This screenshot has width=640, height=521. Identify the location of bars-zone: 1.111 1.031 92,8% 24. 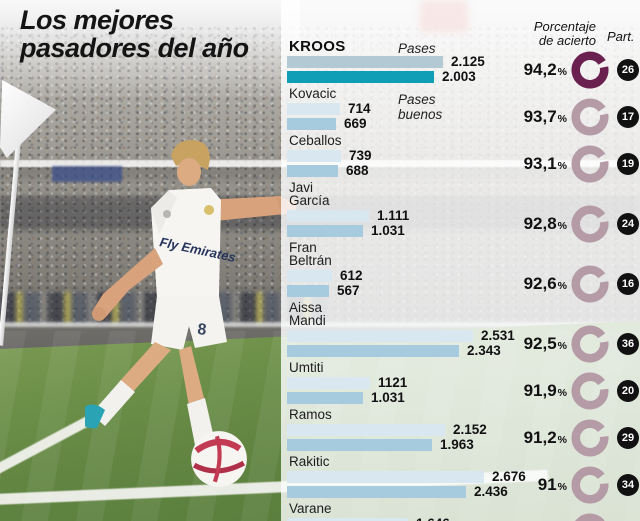
(463, 223).